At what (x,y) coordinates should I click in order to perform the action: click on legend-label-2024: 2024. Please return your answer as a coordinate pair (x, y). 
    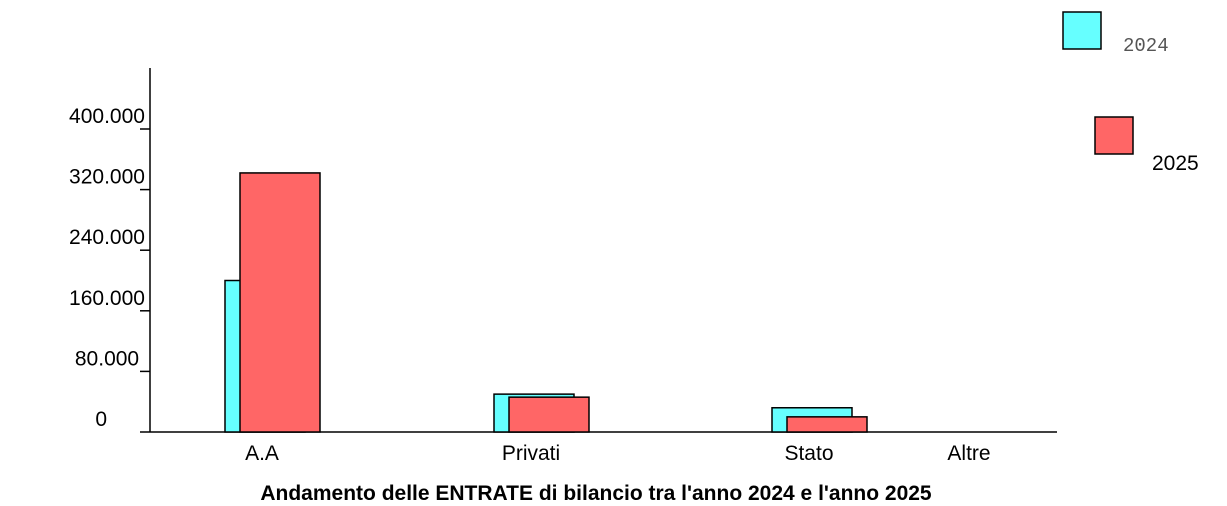
    Looking at the image, I should click on (1146, 46).